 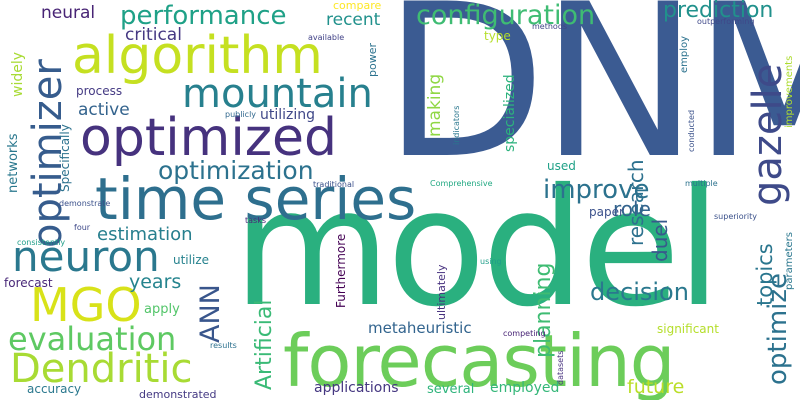 I want to click on word-topics: topics, so click(x=765, y=274).